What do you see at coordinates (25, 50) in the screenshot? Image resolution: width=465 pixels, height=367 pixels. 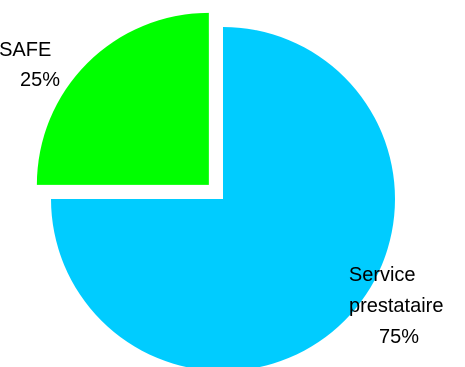 I see `slice-label-safe-name: SAFE` at bounding box center [25, 50].